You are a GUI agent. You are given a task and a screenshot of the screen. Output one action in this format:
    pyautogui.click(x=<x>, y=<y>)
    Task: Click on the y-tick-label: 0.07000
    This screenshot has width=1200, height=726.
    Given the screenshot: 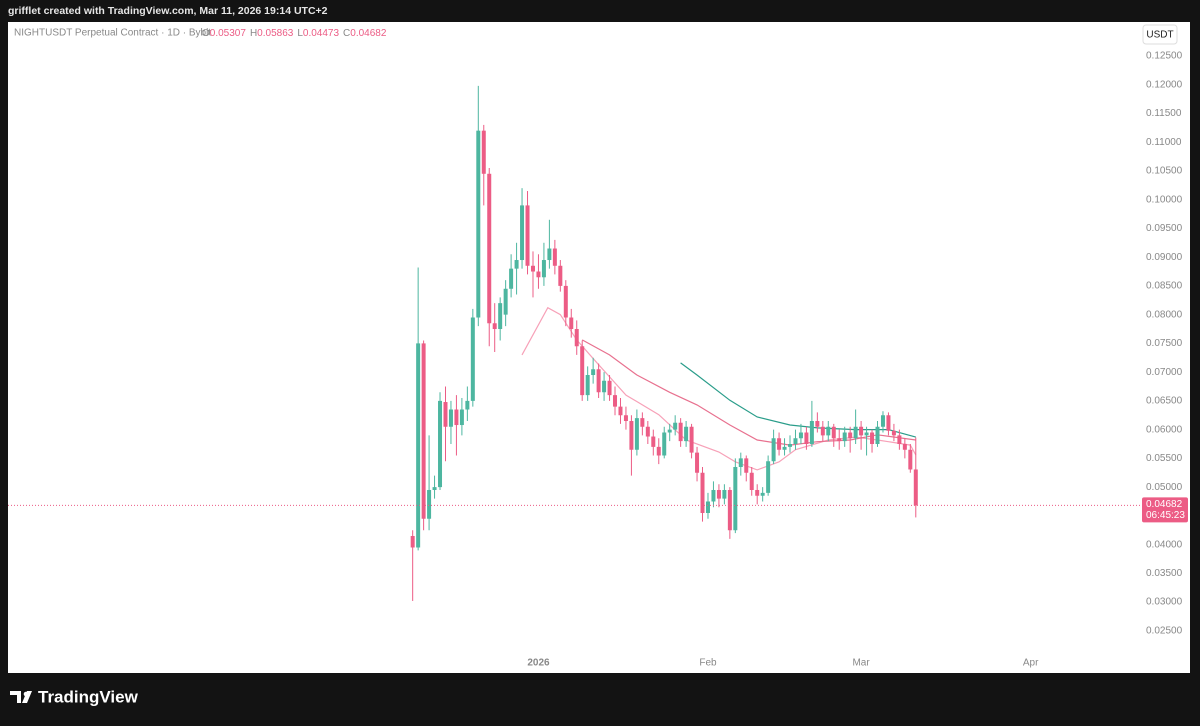 What is the action you would take?
    pyautogui.click(x=1164, y=372)
    